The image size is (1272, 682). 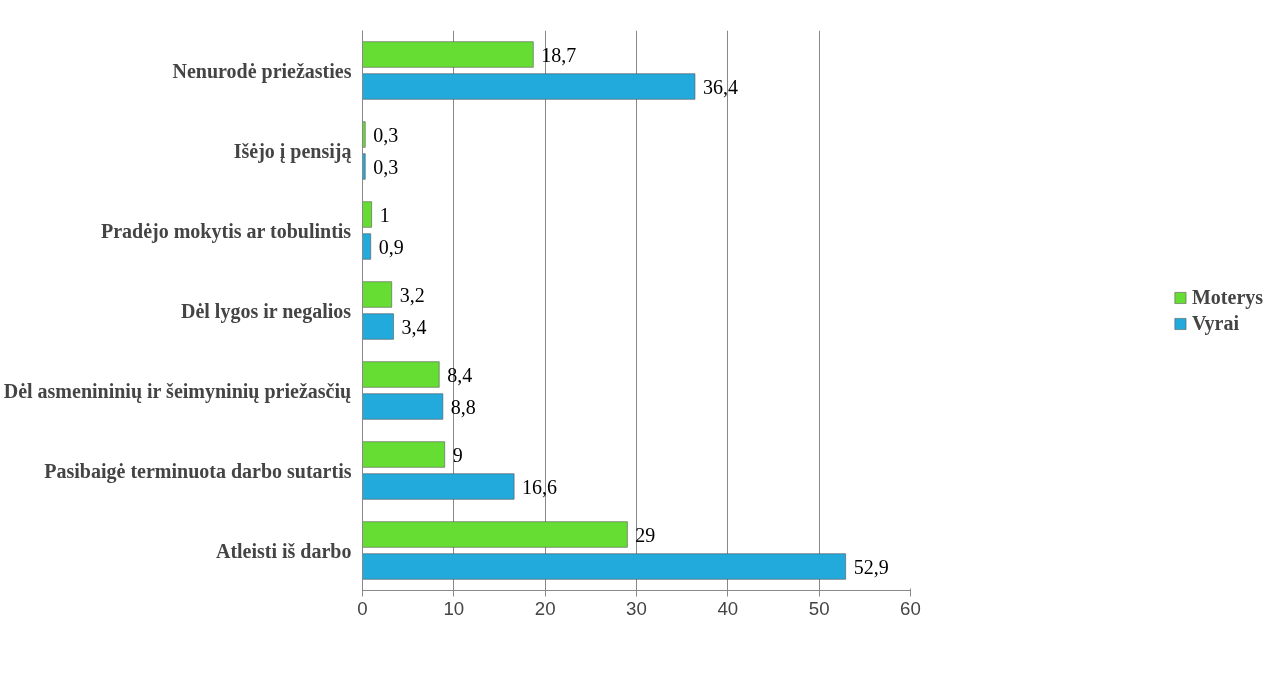 I want to click on data-label: 3,4, so click(x=414, y=326).